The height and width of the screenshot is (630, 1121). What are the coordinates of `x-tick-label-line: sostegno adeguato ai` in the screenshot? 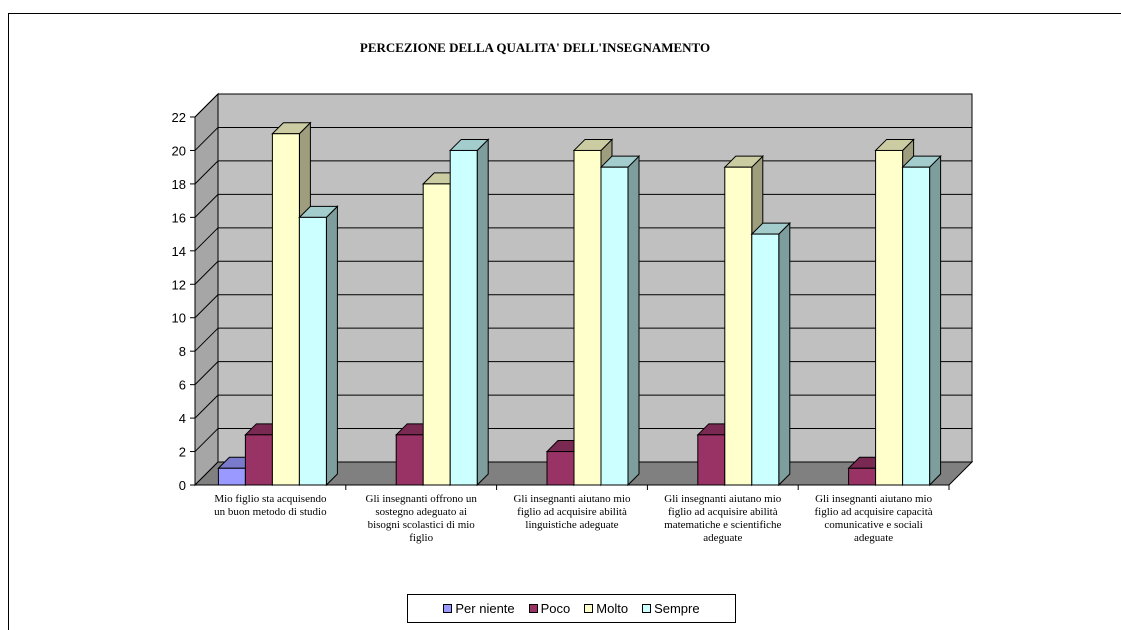 It's located at (421, 512).